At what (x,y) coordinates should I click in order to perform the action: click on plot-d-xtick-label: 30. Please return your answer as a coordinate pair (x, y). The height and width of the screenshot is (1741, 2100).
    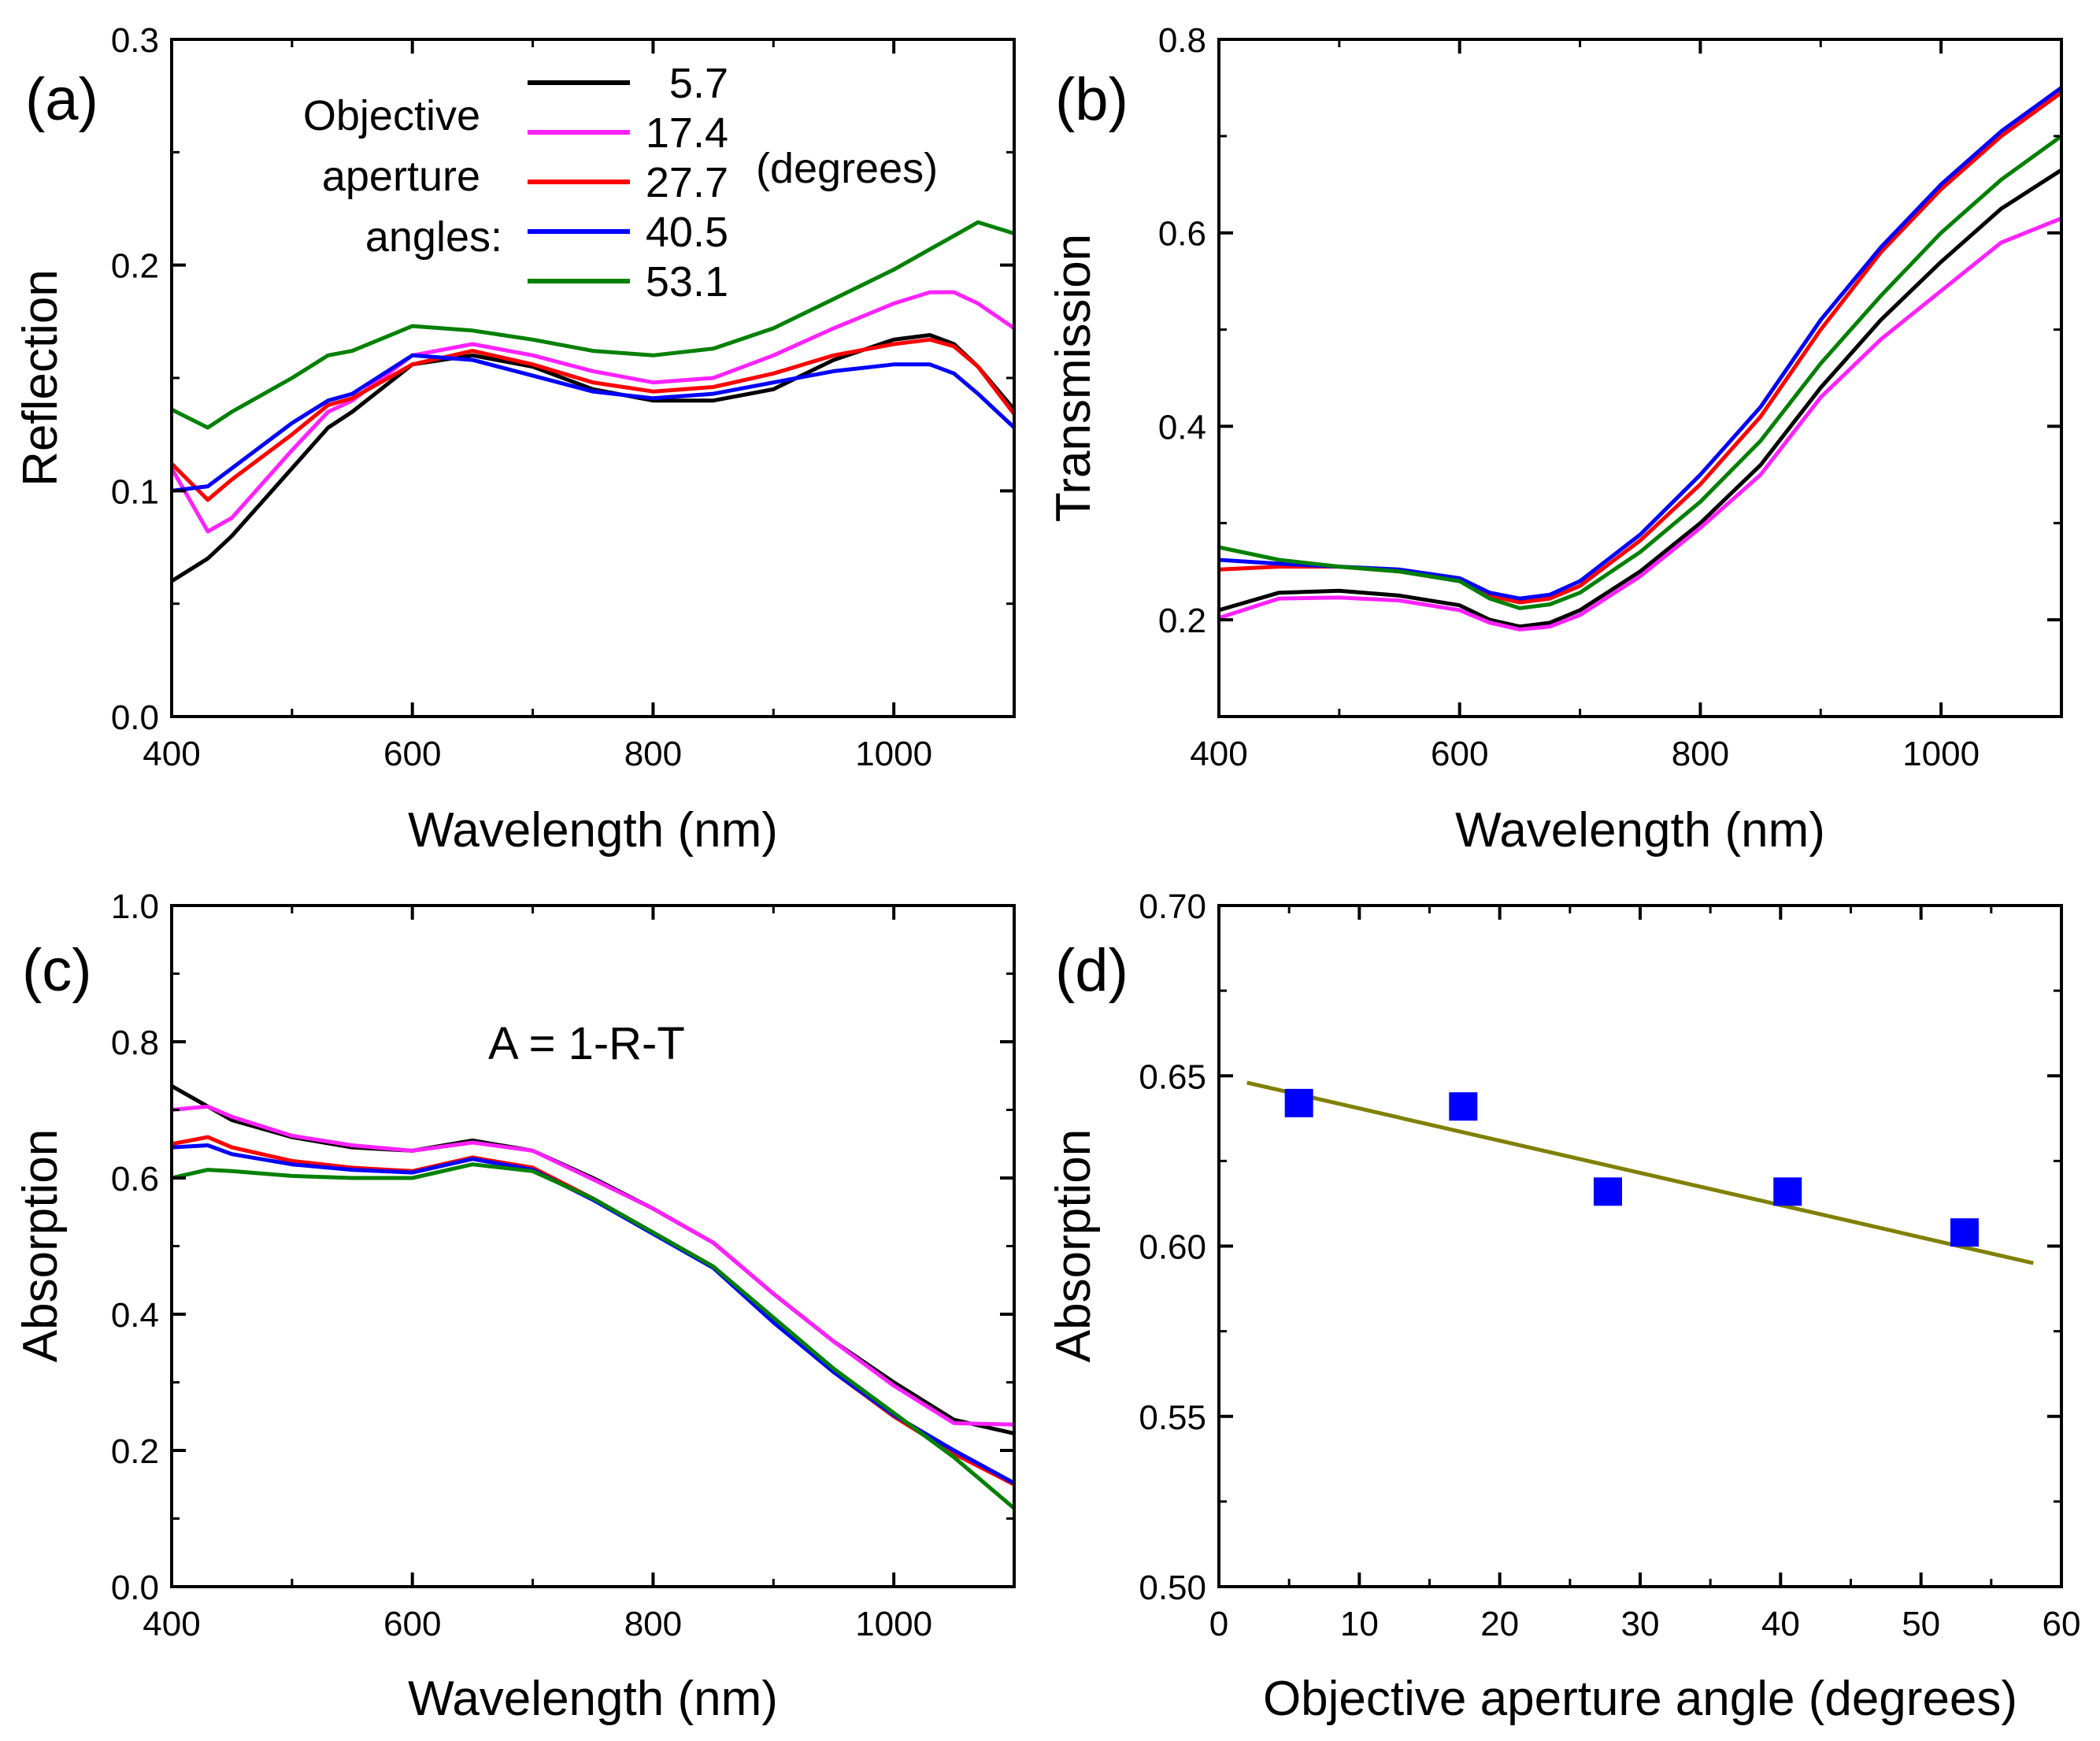
    Looking at the image, I should click on (1640, 1624).